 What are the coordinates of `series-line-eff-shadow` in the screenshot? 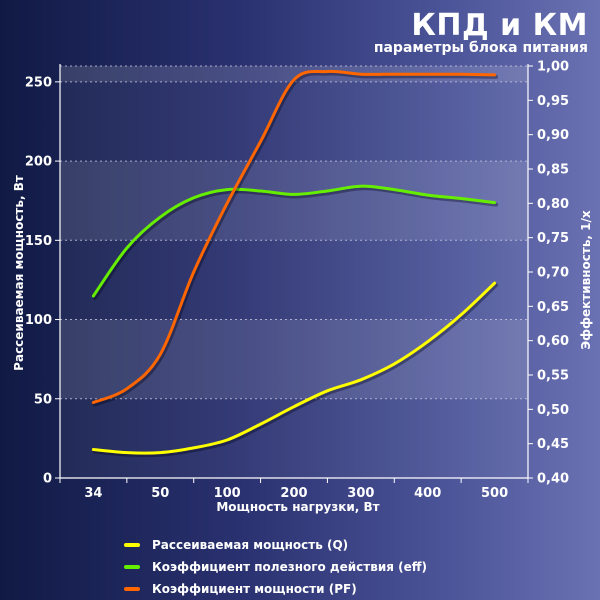 It's located at (295, 243).